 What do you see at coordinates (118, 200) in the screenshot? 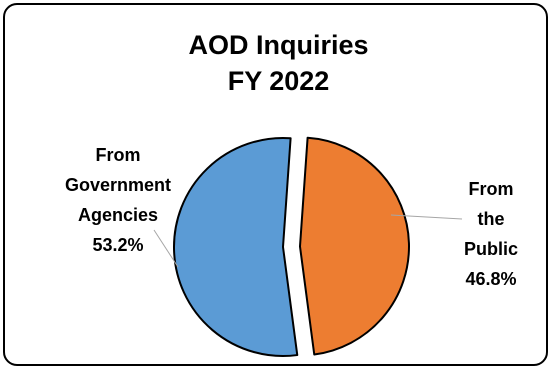
I see `slice-label-government: From Government Agencies 53.2%` at bounding box center [118, 200].